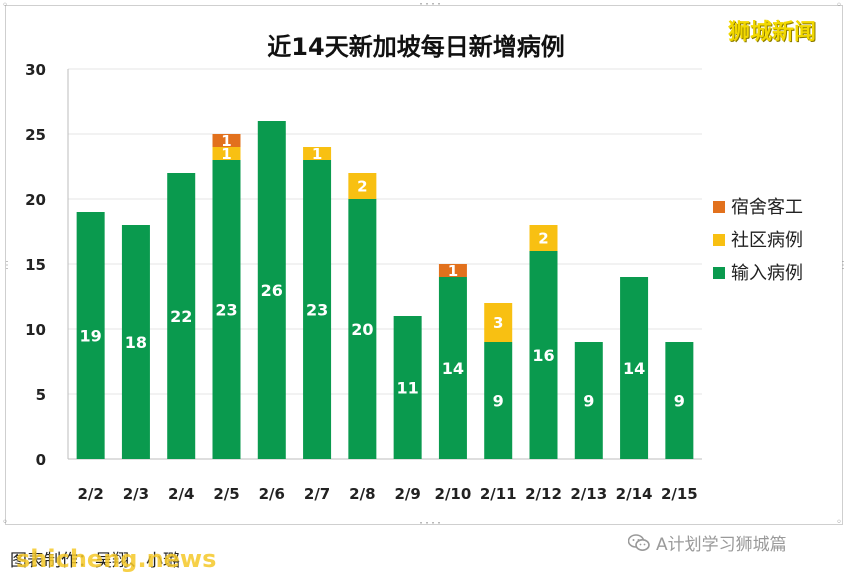 The height and width of the screenshot is (578, 850). I want to click on bar-data-label: 26, so click(272, 290).